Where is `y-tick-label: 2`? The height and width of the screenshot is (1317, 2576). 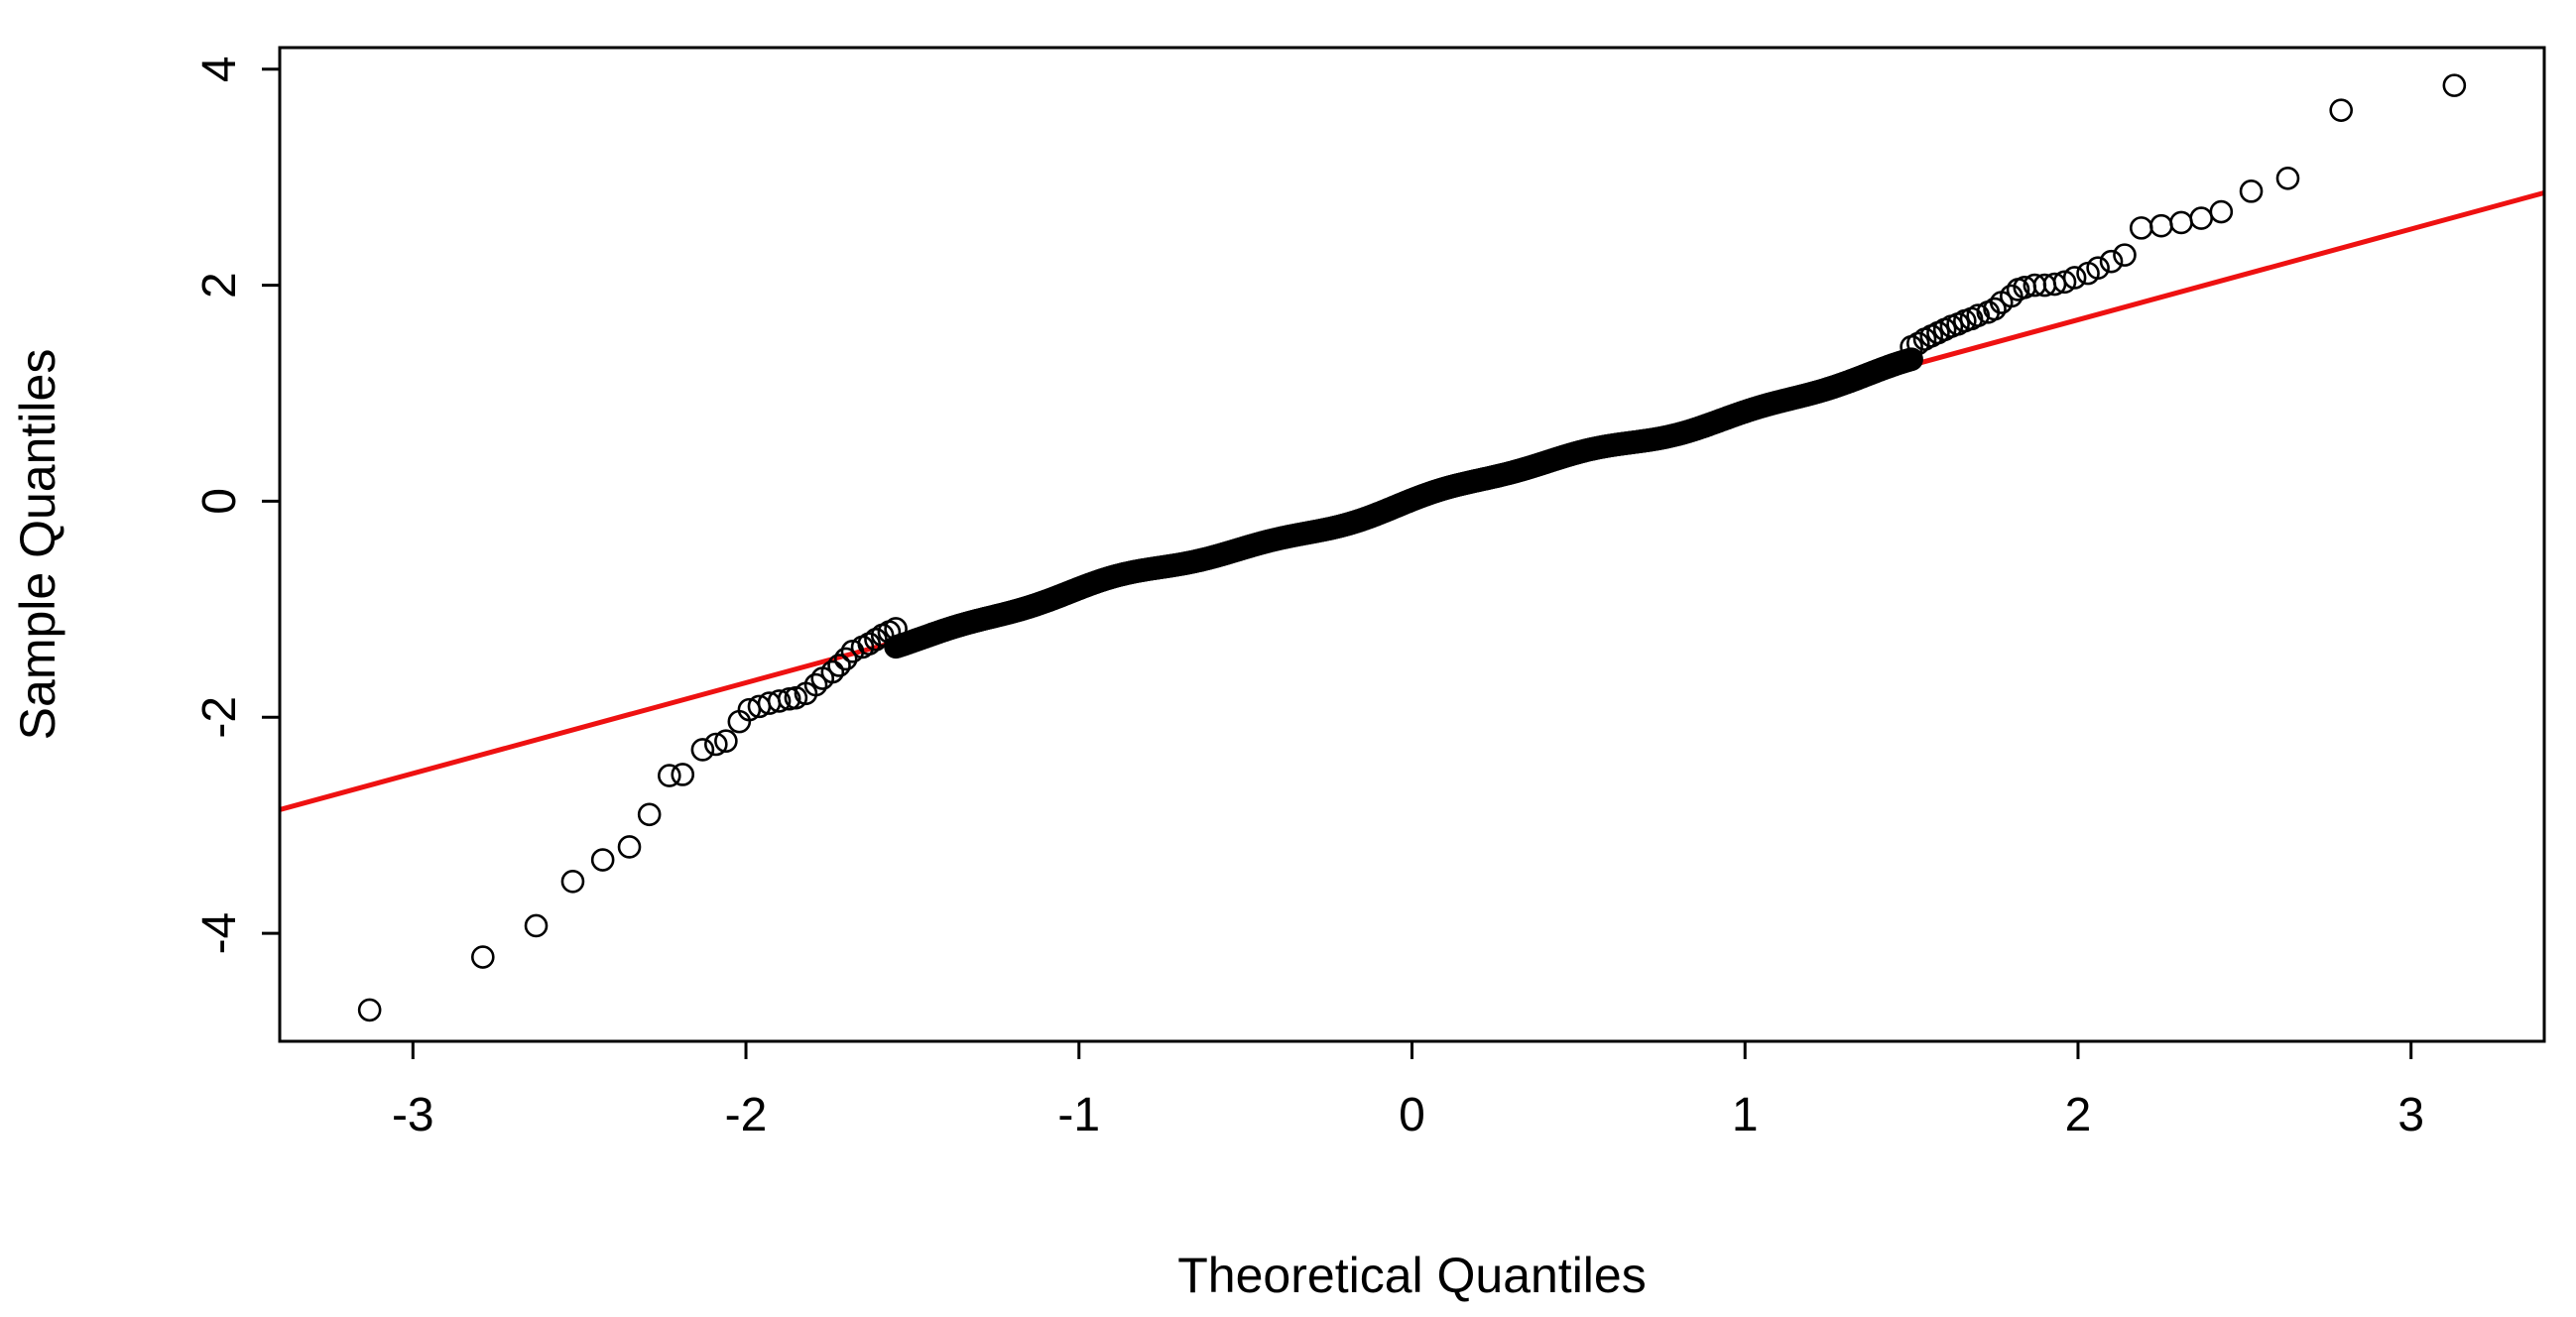 y-tick-label: 2 is located at coordinates (219, 285).